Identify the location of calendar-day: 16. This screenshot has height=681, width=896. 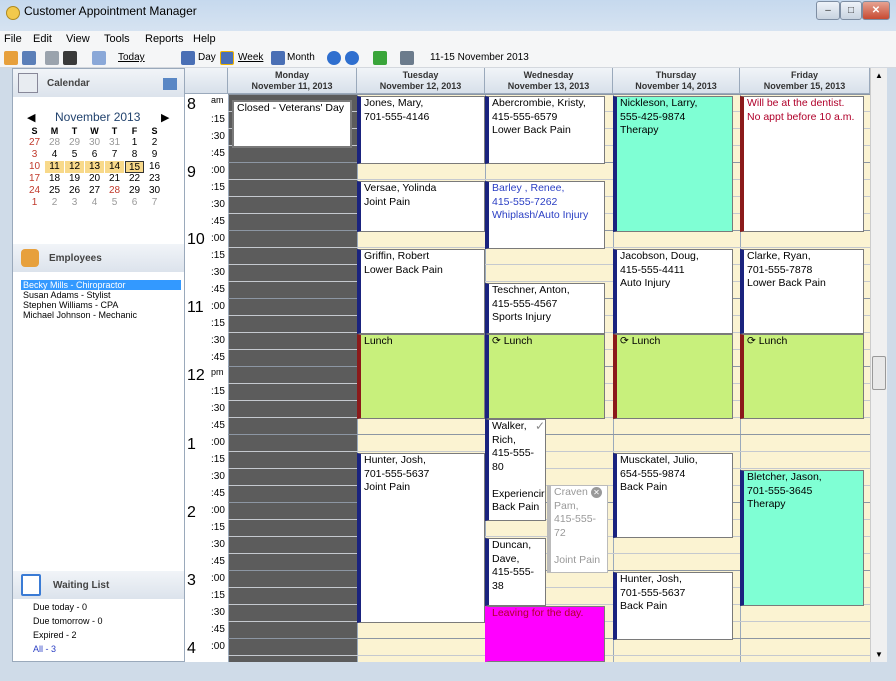
(154, 166).